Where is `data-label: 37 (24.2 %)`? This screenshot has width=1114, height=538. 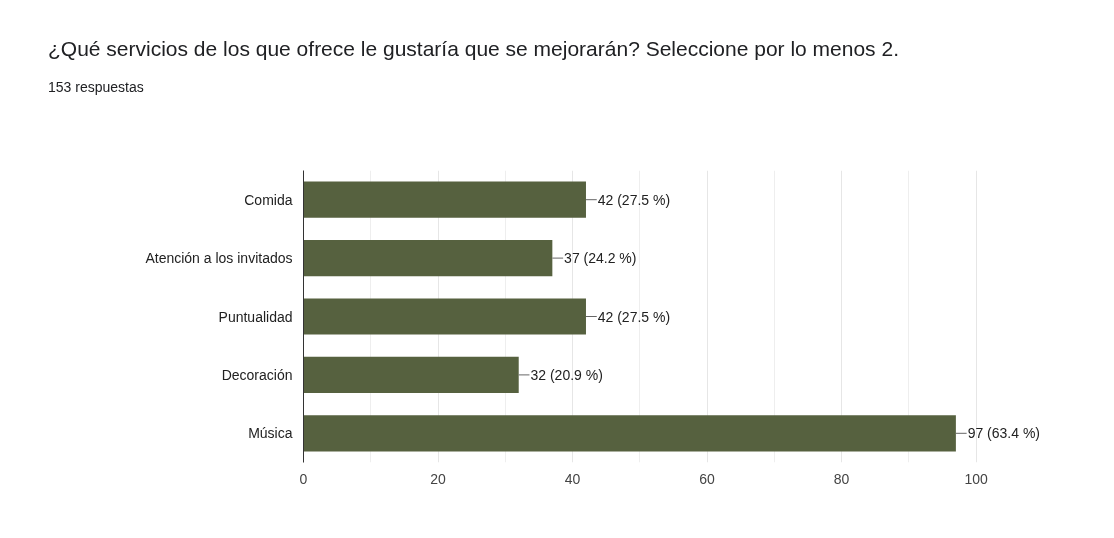
data-label: 37 (24.2 %) is located at coordinates (600, 258).